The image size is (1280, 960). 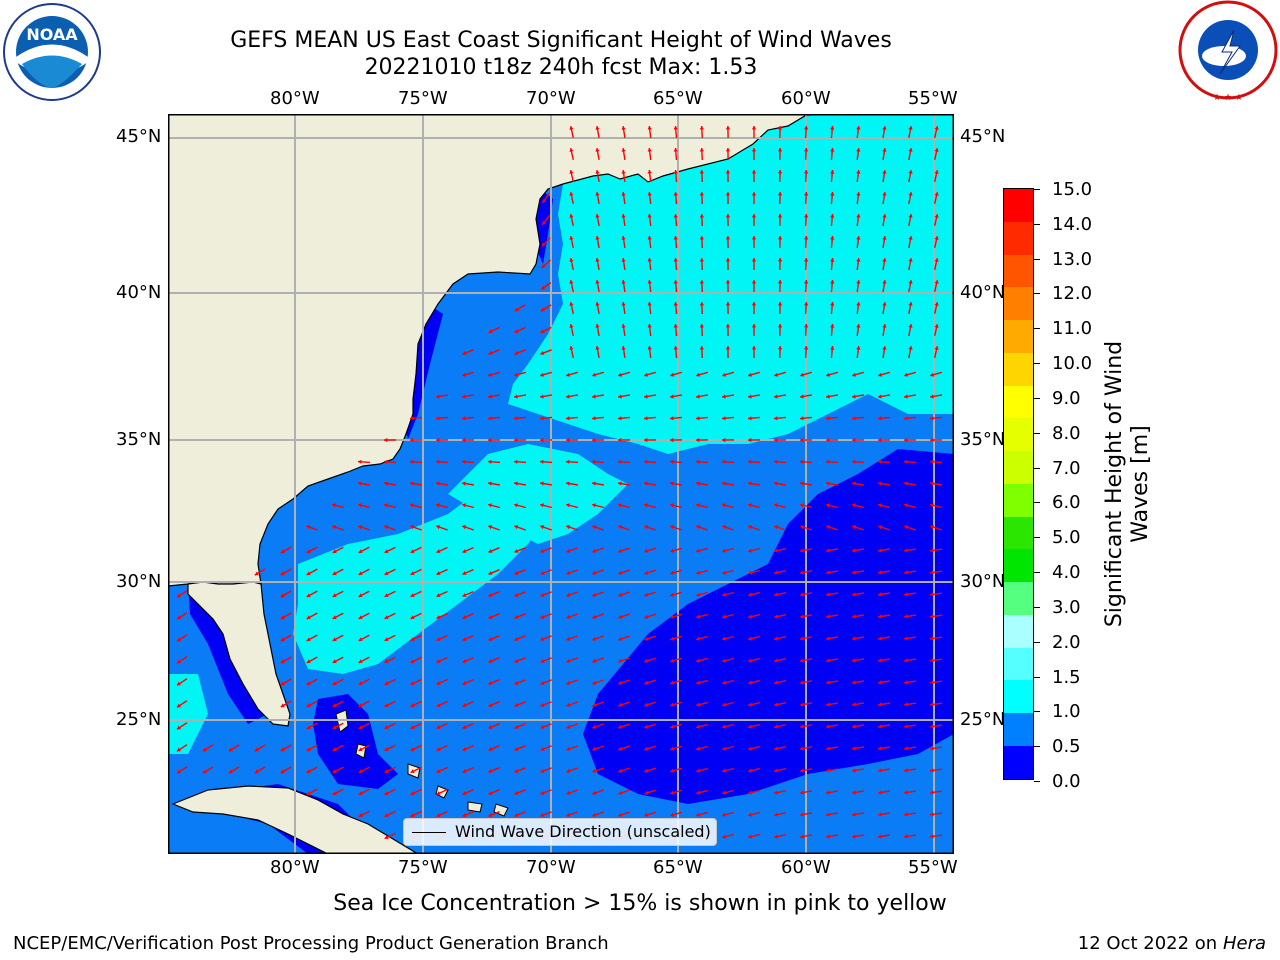 What do you see at coordinates (295, 98) in the screenshot?
I see `lon-label-top-80w: 80°W` at bounding box center [295, 98].